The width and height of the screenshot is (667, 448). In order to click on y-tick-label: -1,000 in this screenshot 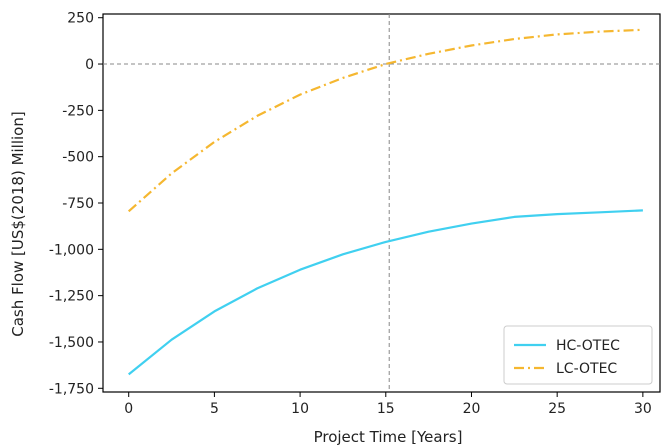, I will do `click(71, 250)`.